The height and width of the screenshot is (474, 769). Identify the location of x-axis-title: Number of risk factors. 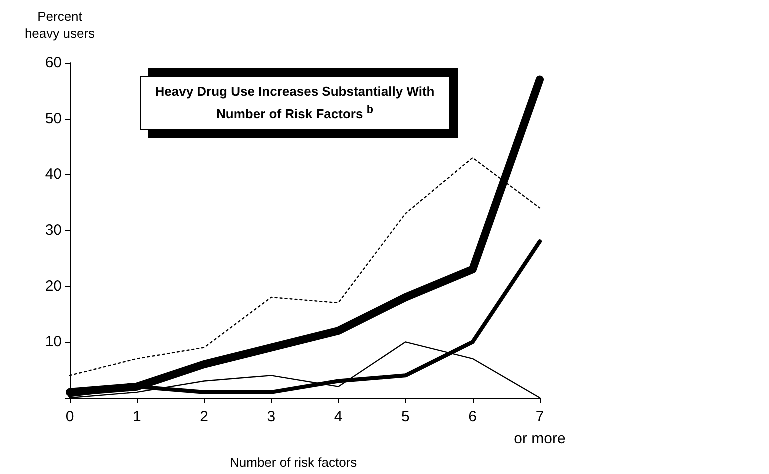
(294, 462).